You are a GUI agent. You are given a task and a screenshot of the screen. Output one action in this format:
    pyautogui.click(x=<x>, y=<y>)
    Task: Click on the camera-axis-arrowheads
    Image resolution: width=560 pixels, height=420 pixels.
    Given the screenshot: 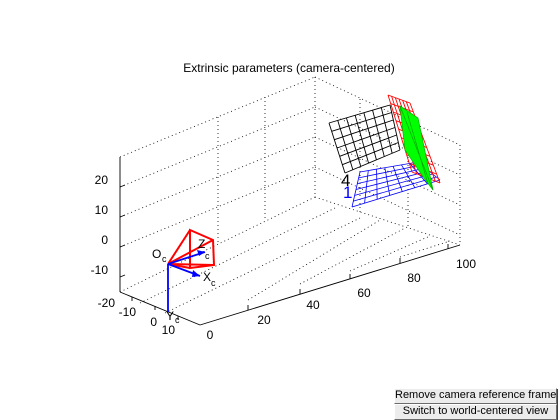 What is the action you would take?
    pyautogui.click(x=198, y=263)
    